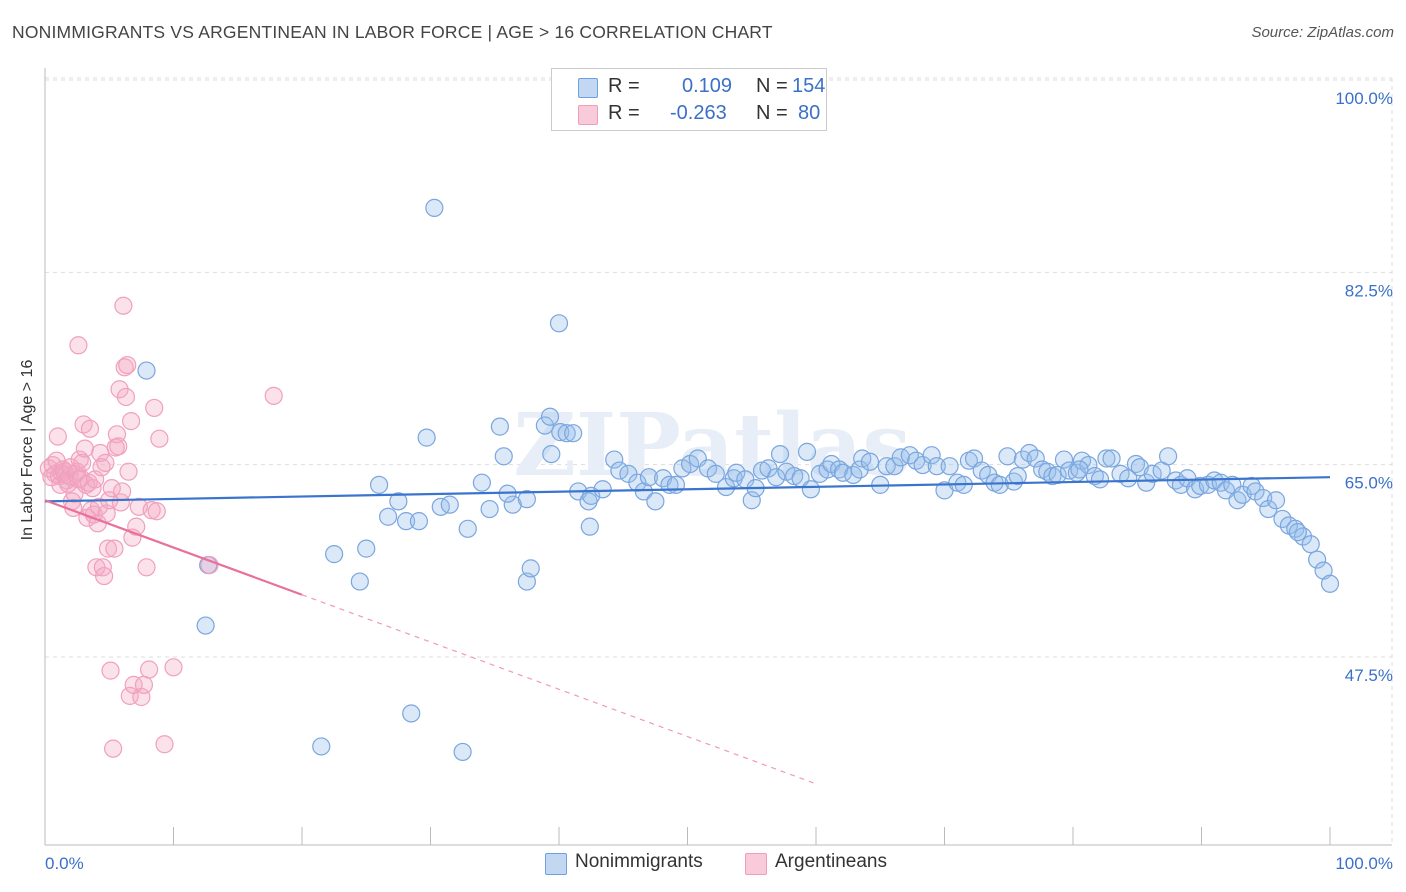  What do you see at coordinates (687, 489) in the screenshot?
I see `trend-nonimmigrants` at bounding box center [687, 489].